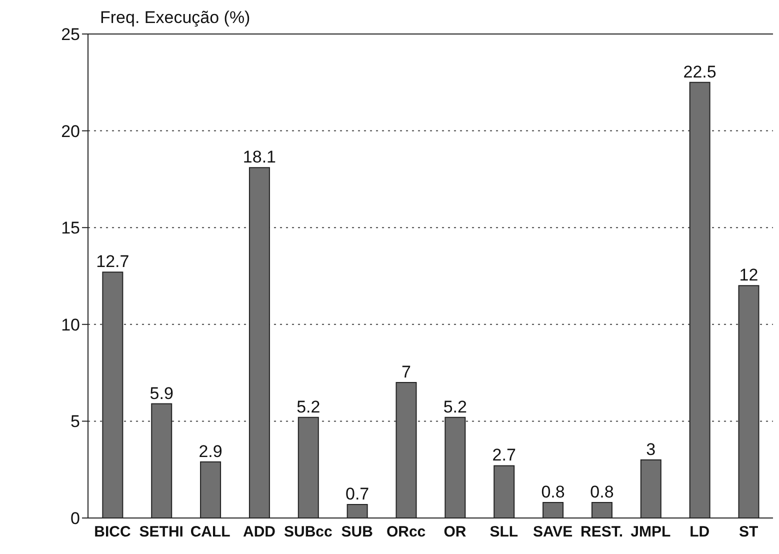 The height and width of the screenshot is (554, 779). Describe the element at coordinates (113, 262) in the screenshot. I see `data-label: 12.7` at that location.